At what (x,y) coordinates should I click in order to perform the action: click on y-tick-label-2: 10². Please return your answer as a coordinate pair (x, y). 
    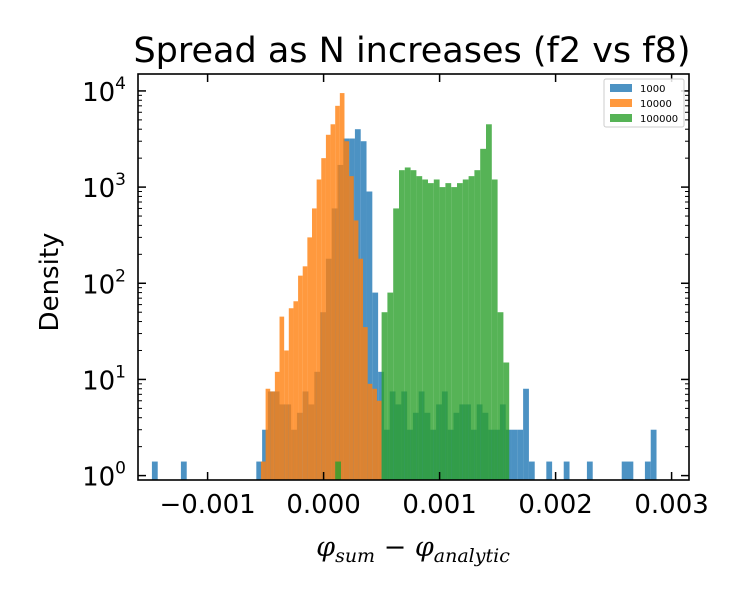
    Looking at the image, I should click on (104, 283).